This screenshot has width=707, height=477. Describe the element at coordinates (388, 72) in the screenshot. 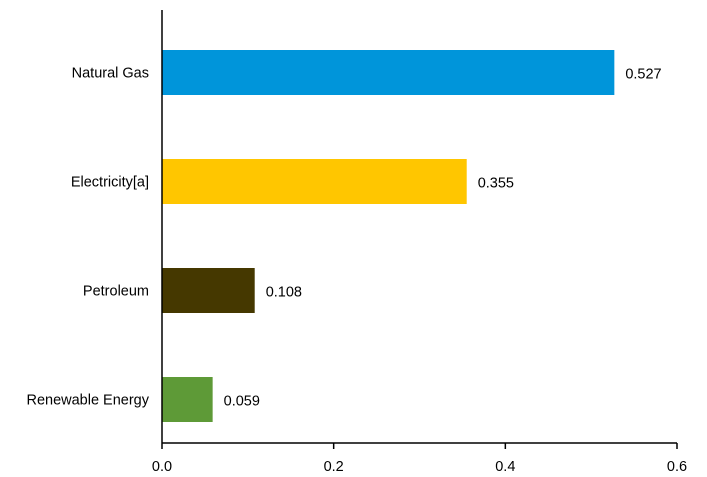

I see `bar-natural-gas` at that location.